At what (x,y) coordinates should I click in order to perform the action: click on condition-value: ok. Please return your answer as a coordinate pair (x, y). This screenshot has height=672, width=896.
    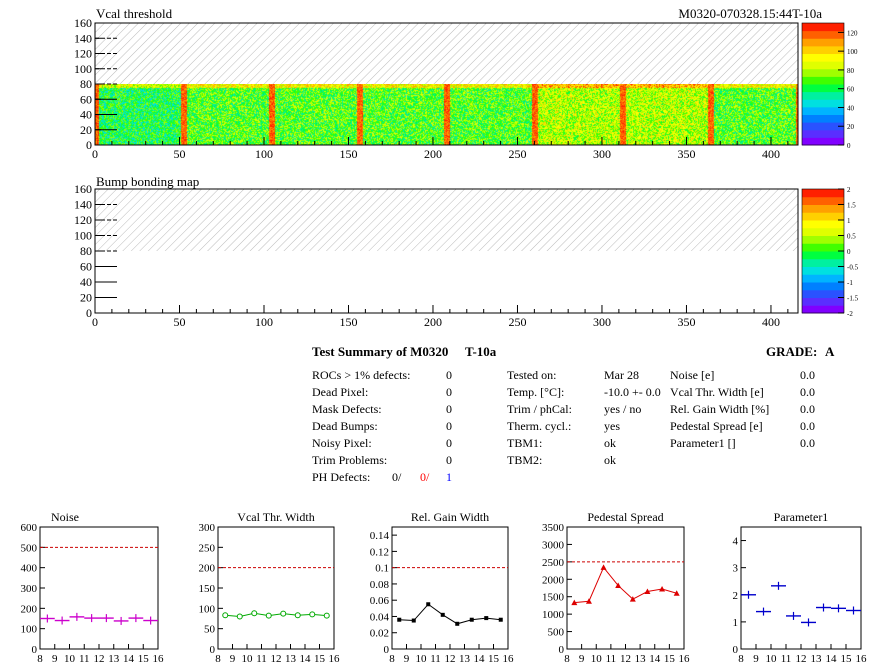
    Looking at the image, I should click on (610, 443).